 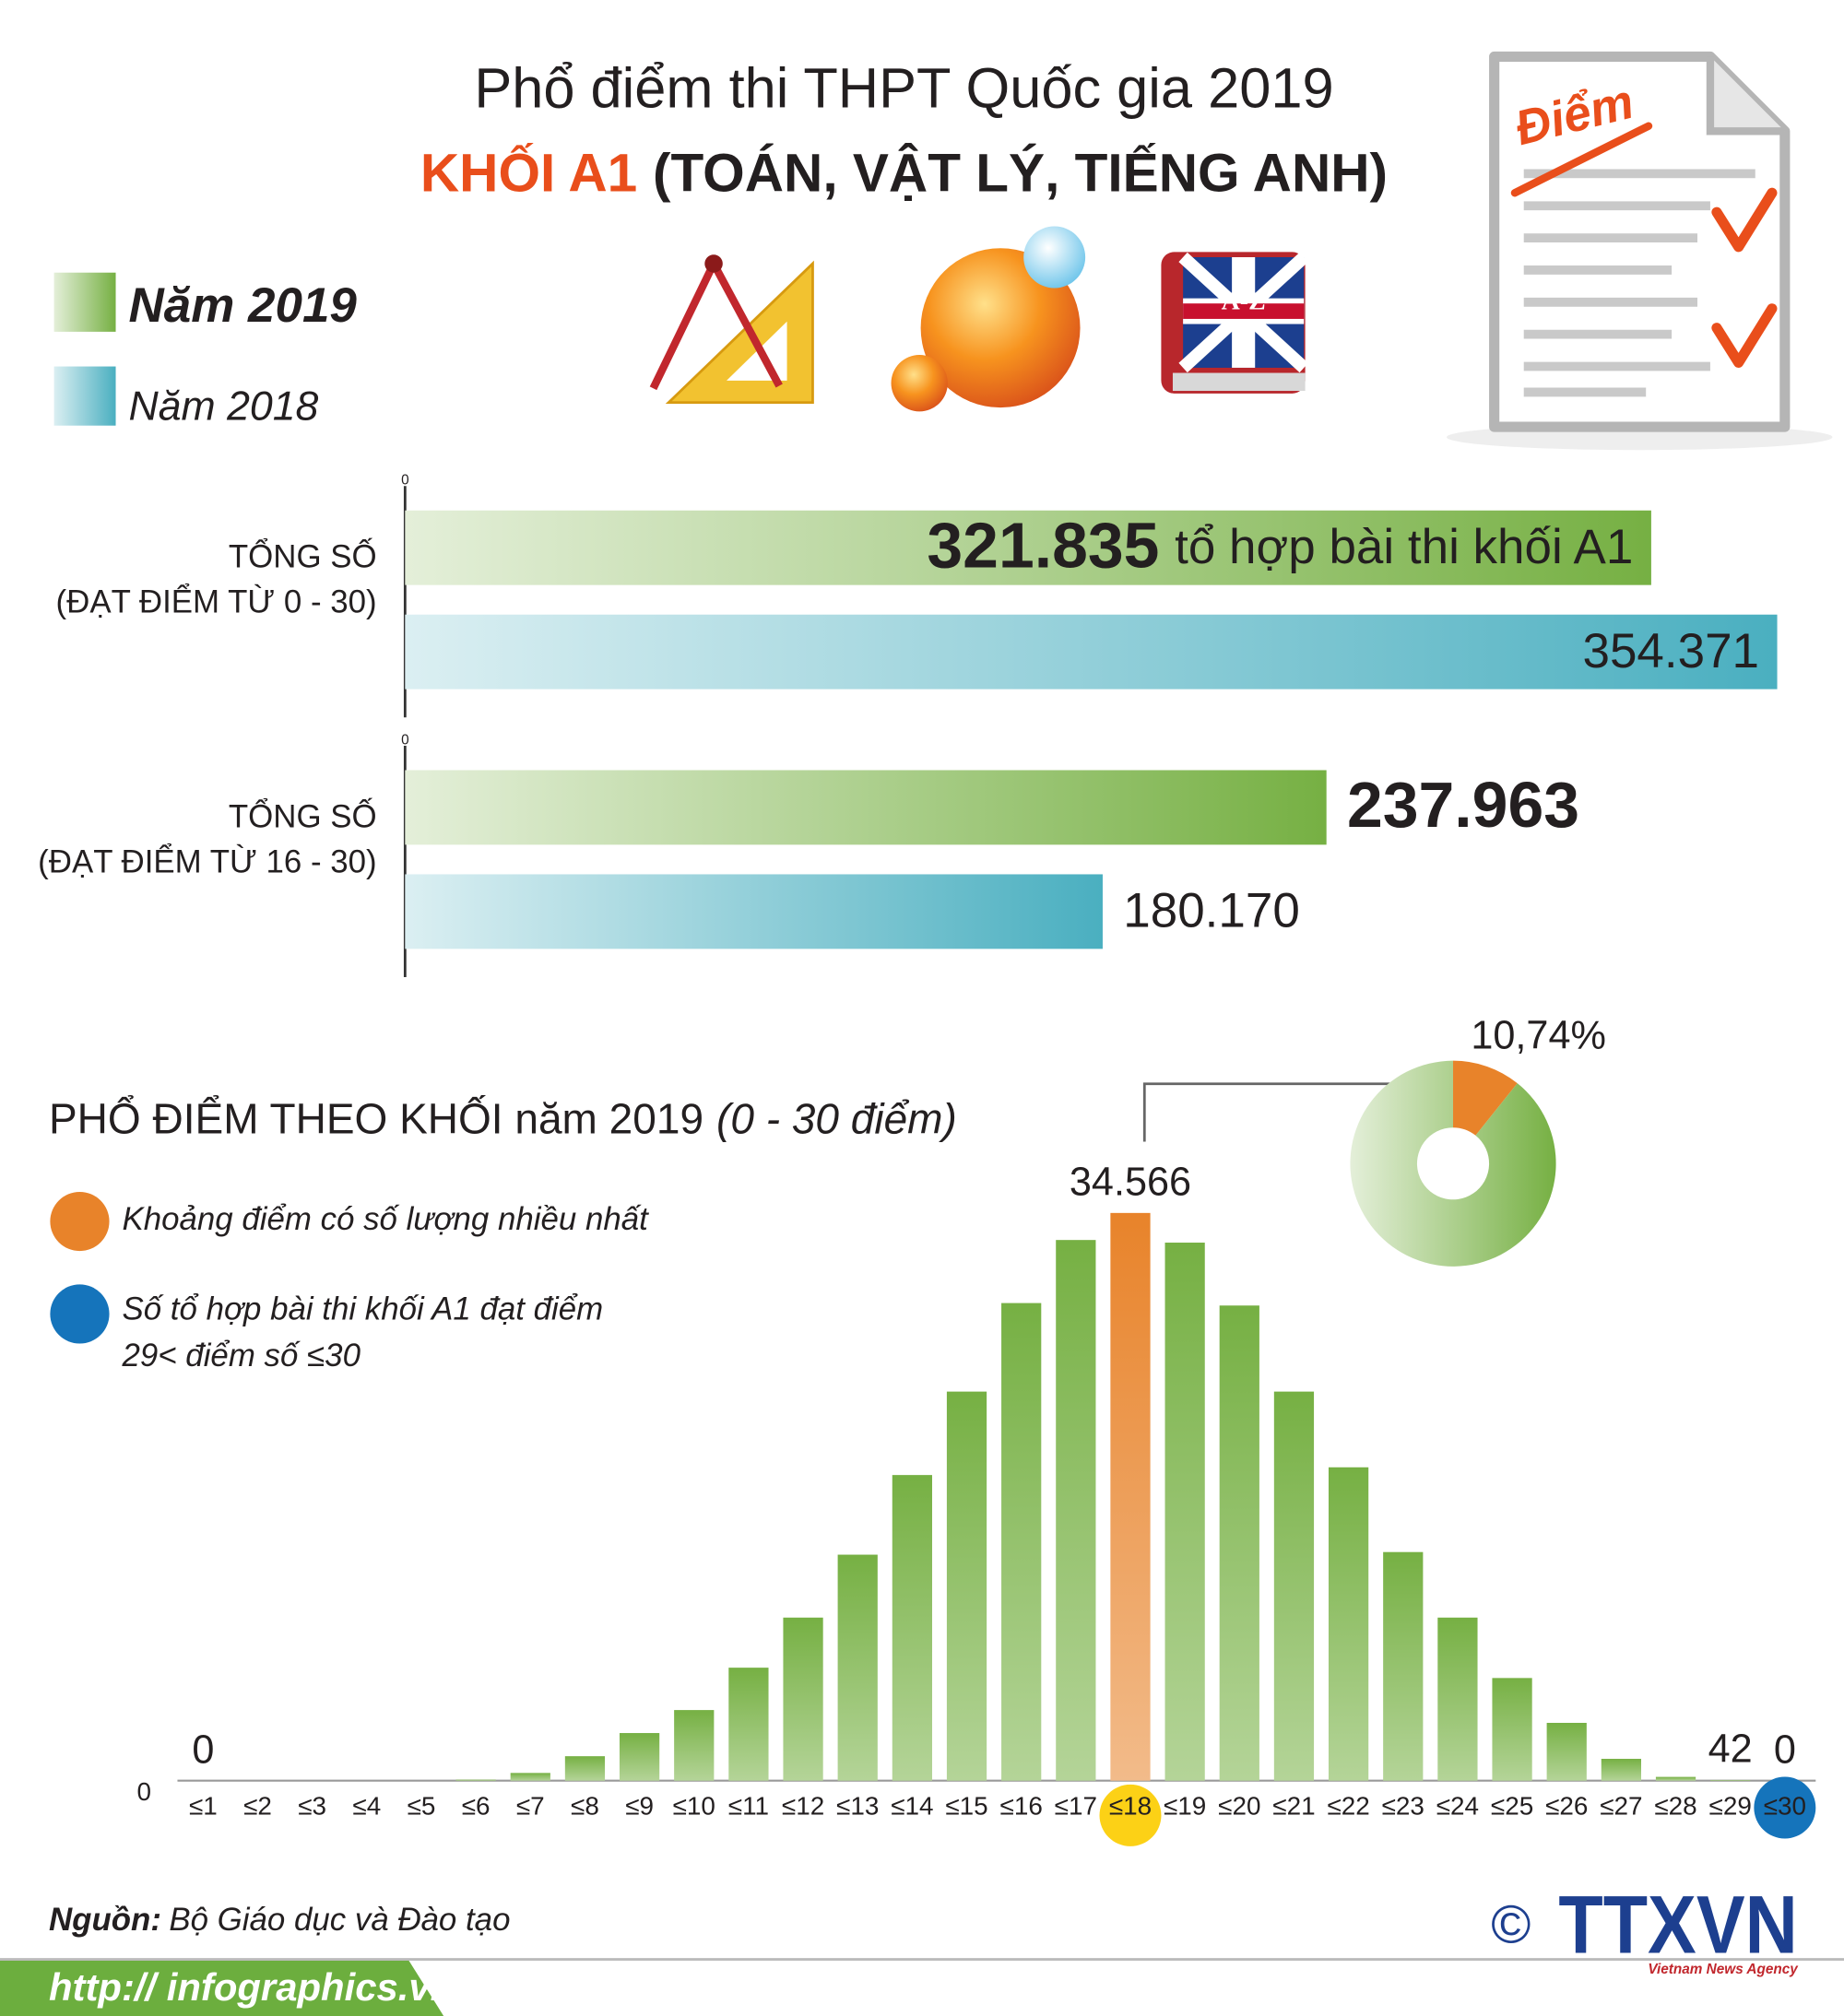 I want to click on top-score-marker, so click(x=1785, y=1807).